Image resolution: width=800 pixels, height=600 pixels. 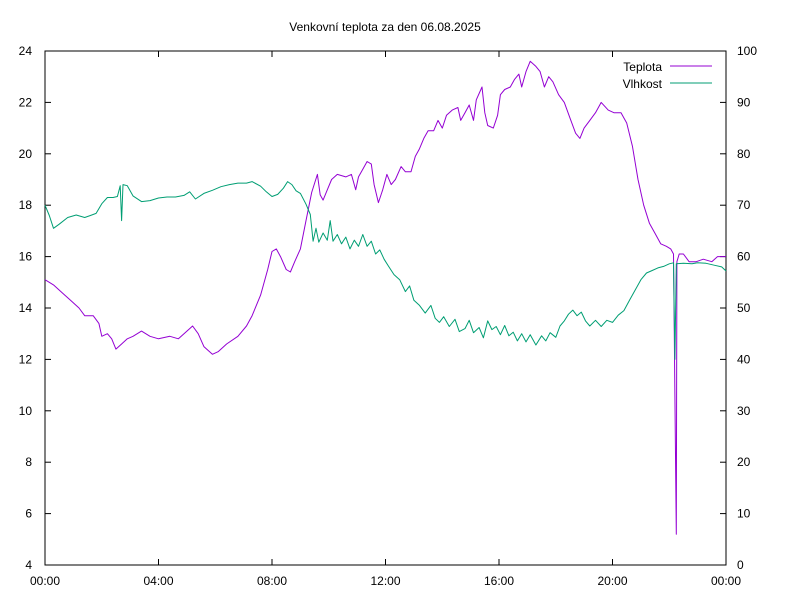 I want to click on x-tick-label: 04:00, so click(x=158, y=581).